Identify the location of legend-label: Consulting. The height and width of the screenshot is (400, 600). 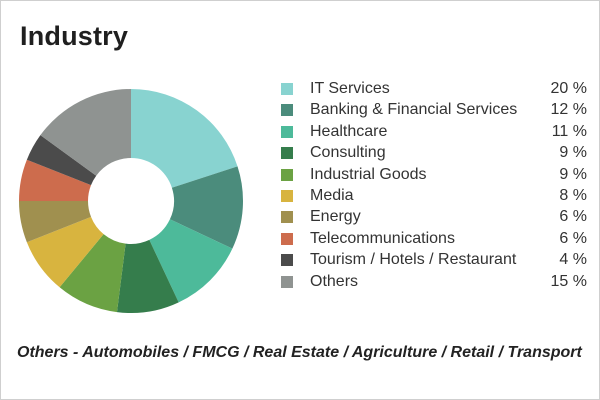
(348, 152).